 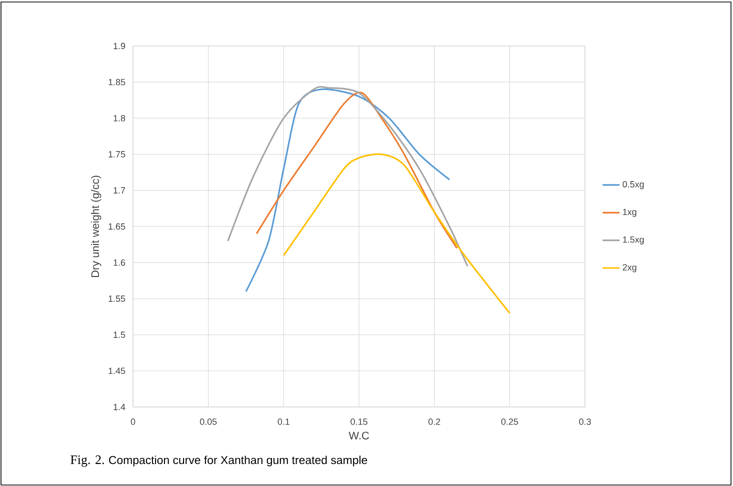 I want to click on y-tick-label: 1.65, so click(x=117, y=226).